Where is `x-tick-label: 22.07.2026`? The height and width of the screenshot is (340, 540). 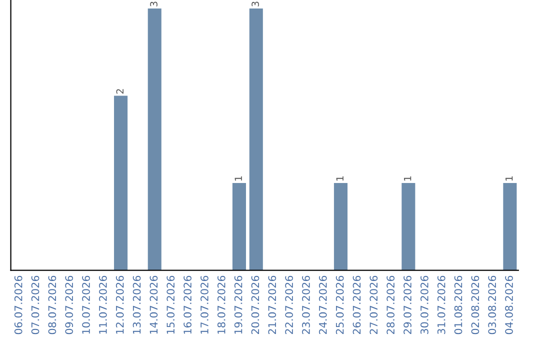
x-tick-label: 22.07.2026 is located at coordinates (289, 305).